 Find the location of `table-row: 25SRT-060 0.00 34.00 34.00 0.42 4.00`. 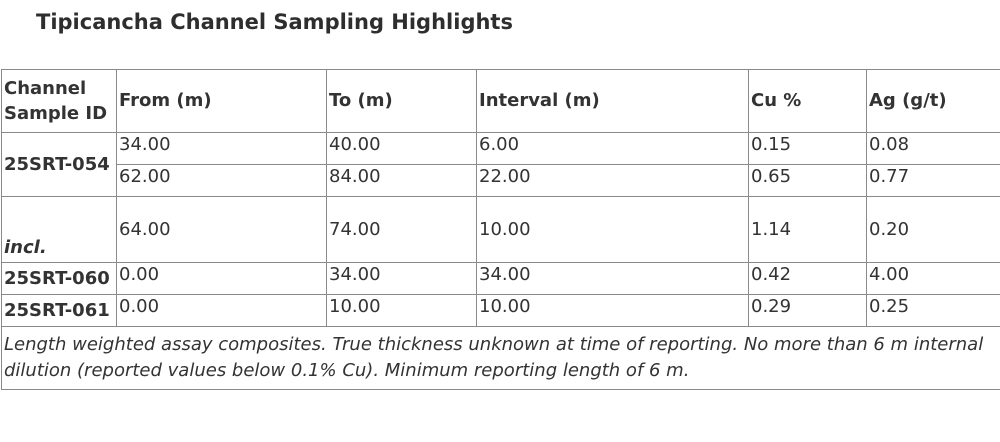

table-row: 25SRT-060 0.00 34.00 34.00 0.42 4.00 is located at coordinates (500, 278).